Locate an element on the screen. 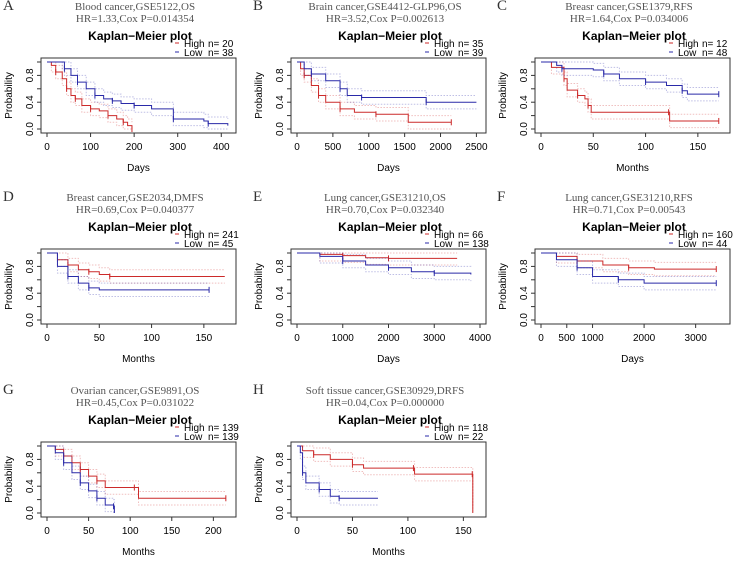 This screenshot has height=570, width=737. legend-count: n= 139 is located at coordinates (223, 428).